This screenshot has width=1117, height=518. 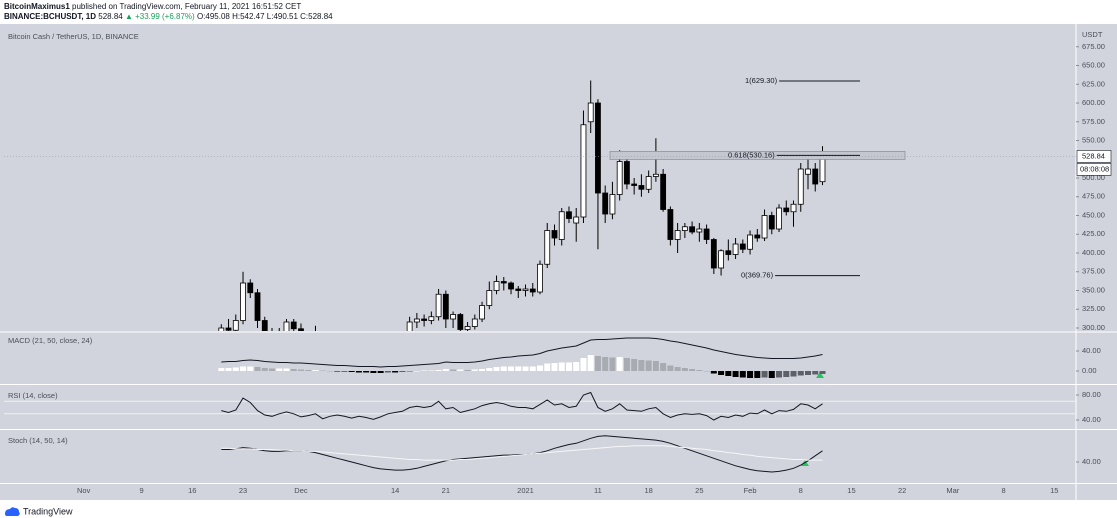 I want to click on price: 528.84, so click(x=110, y=16).